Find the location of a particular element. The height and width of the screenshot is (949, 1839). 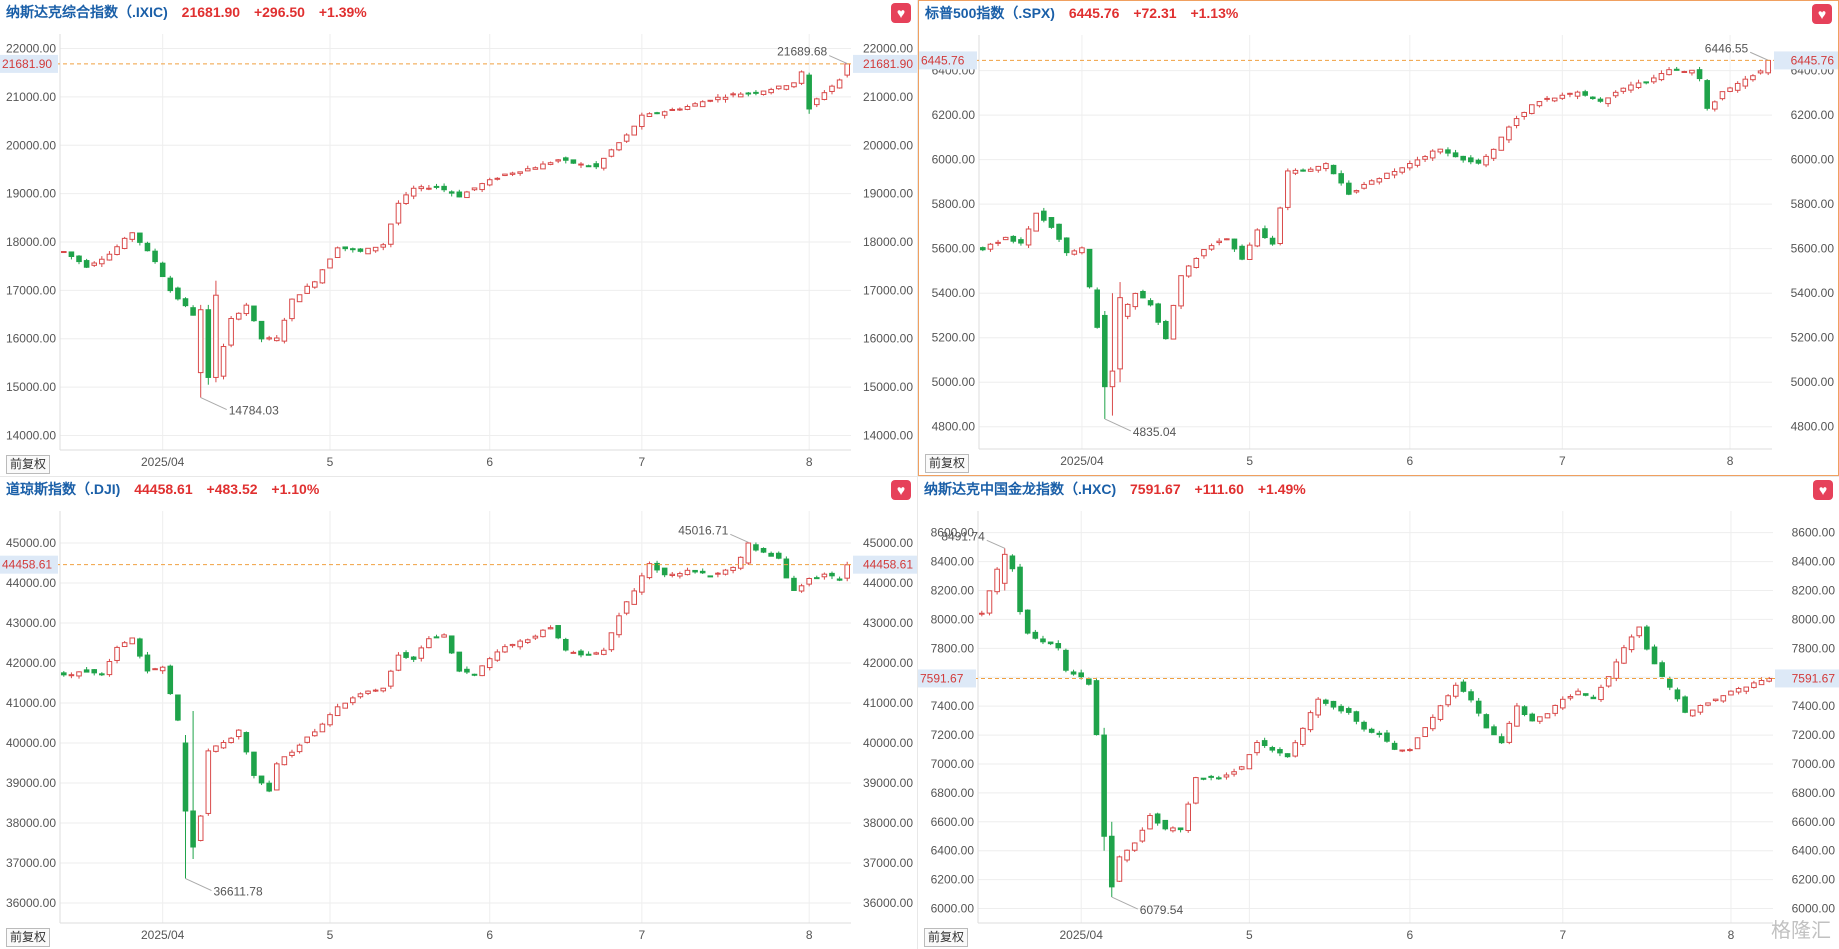

watermark: 格隆汇 is located at coordinates (1801, 931).